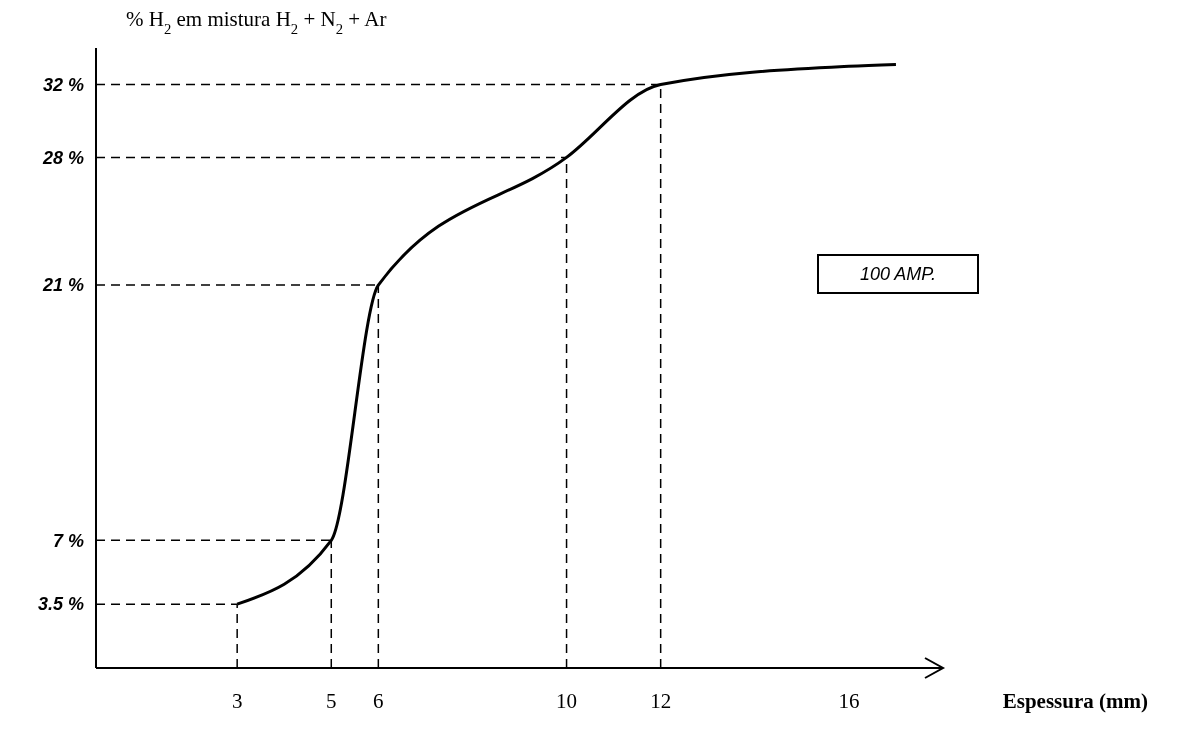  I want to click on x-axis-title: Espessura (mm), so click(1075, 701).